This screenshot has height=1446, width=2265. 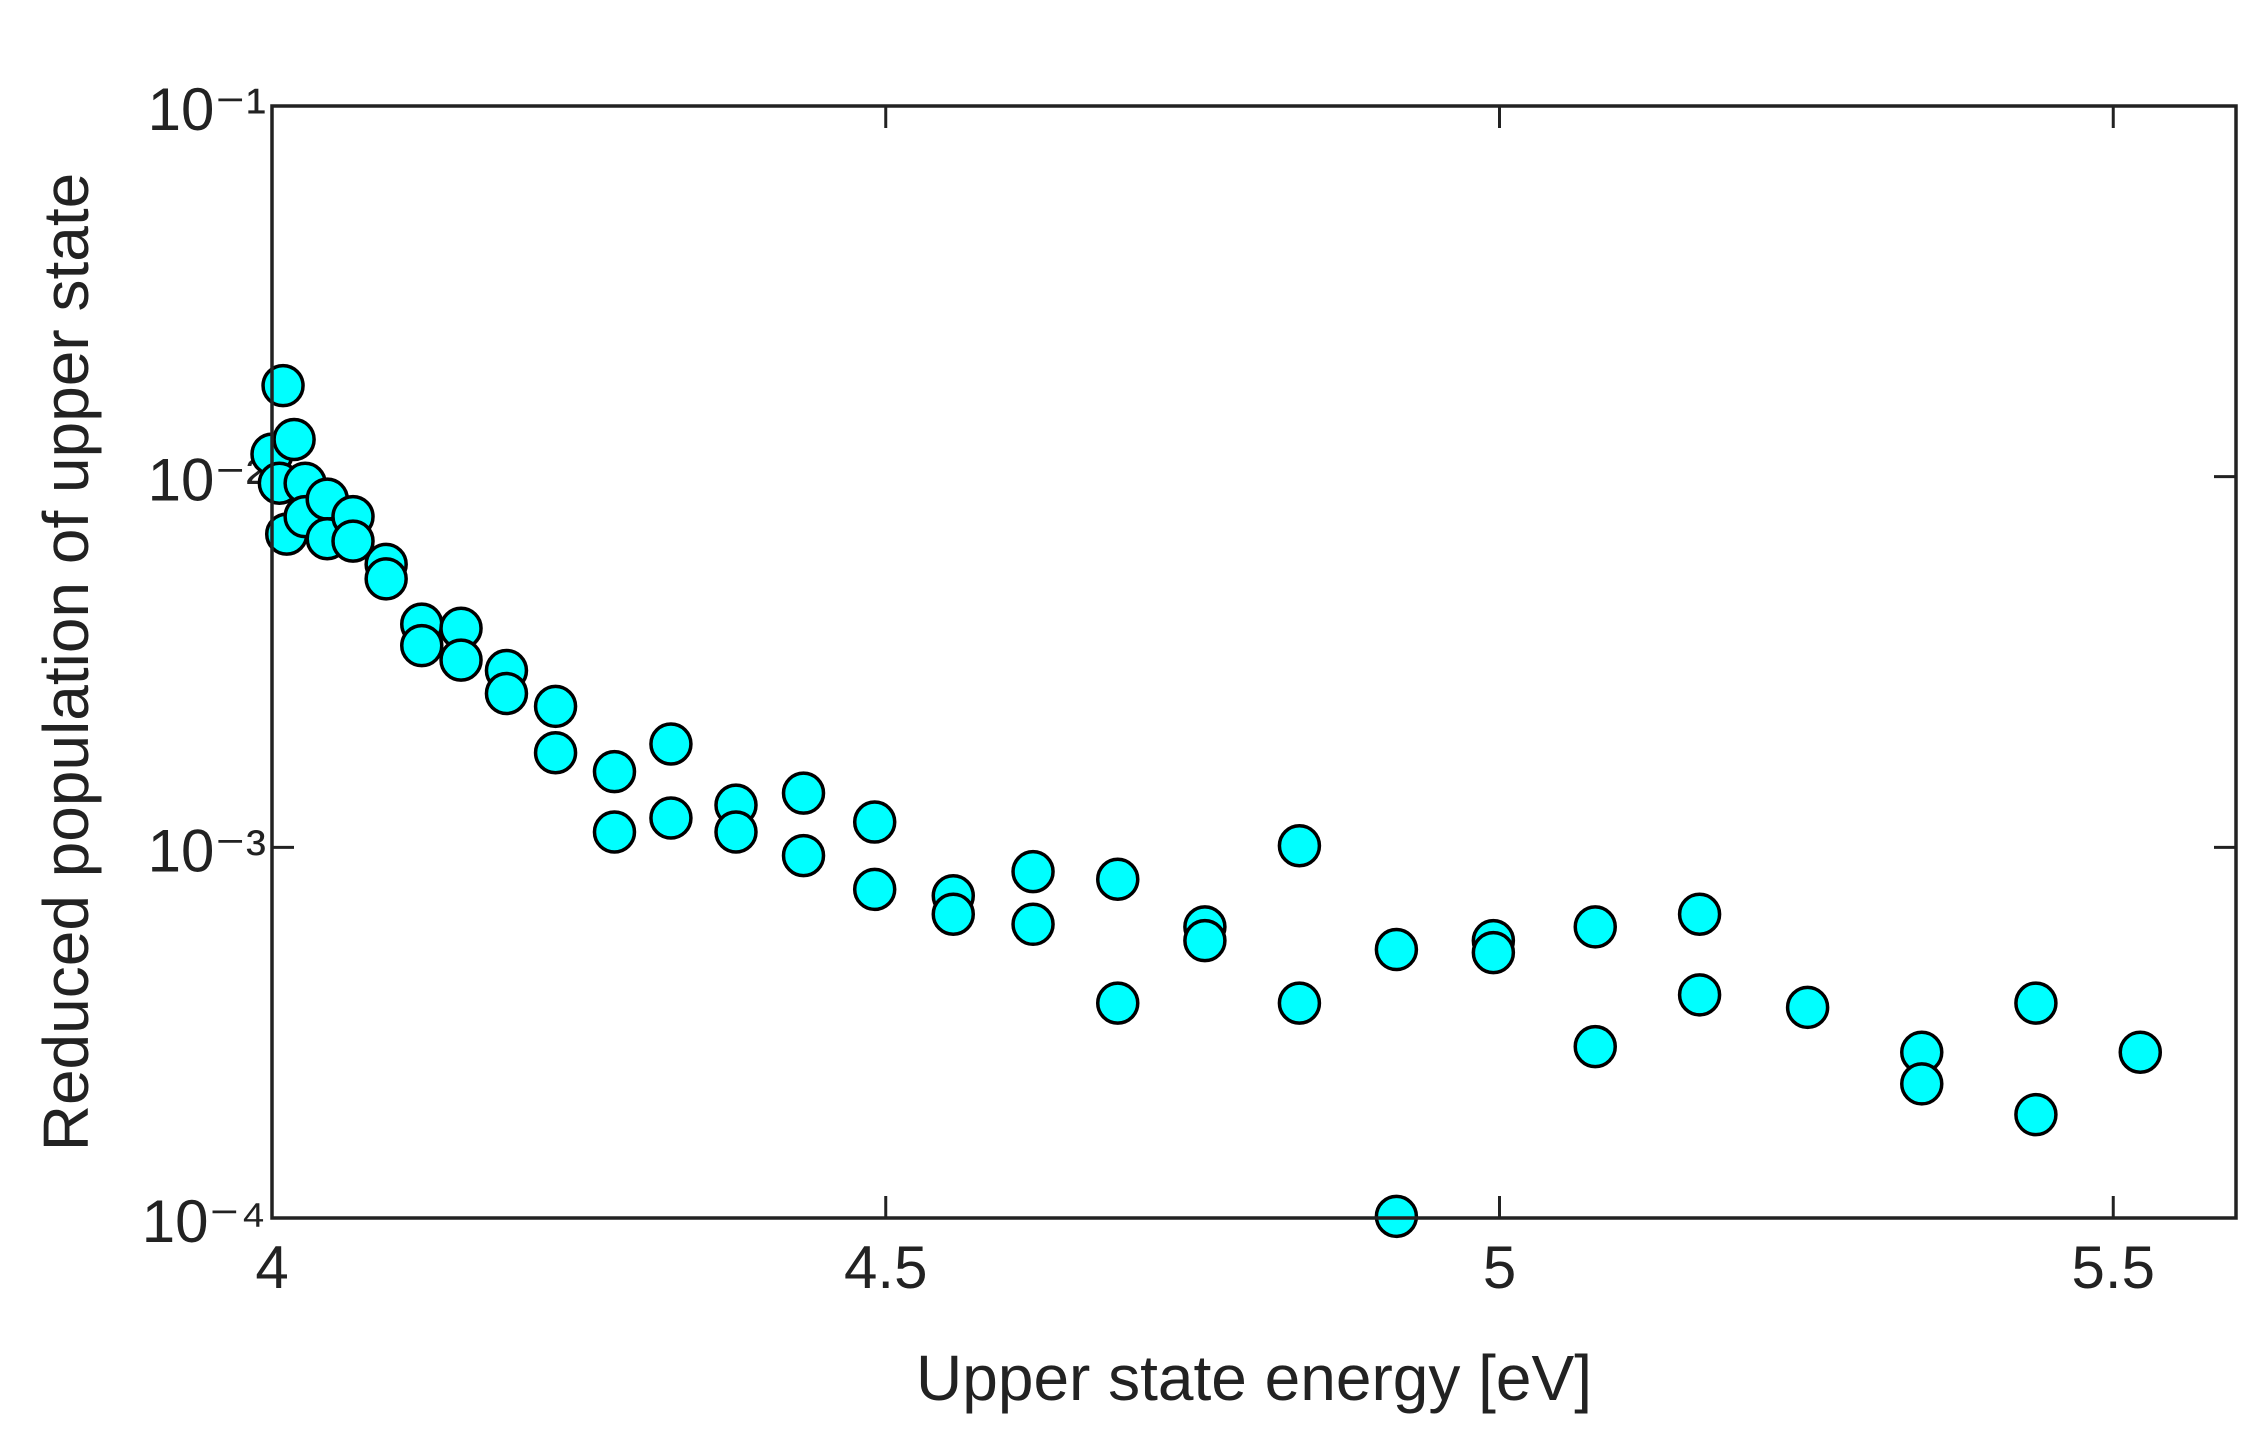 I want to click on x-tick-label: 5.5, so click(x=2113, y=1267).